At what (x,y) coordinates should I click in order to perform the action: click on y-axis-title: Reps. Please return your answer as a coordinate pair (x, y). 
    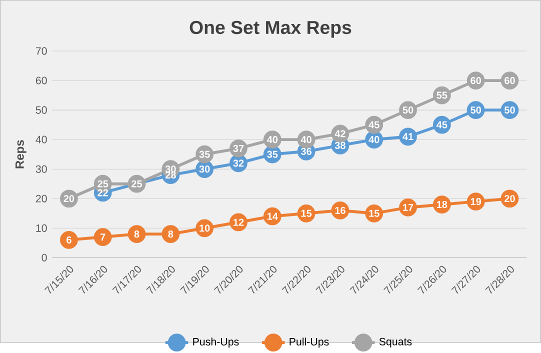
    Looking at the image, I should click on (21, 154).